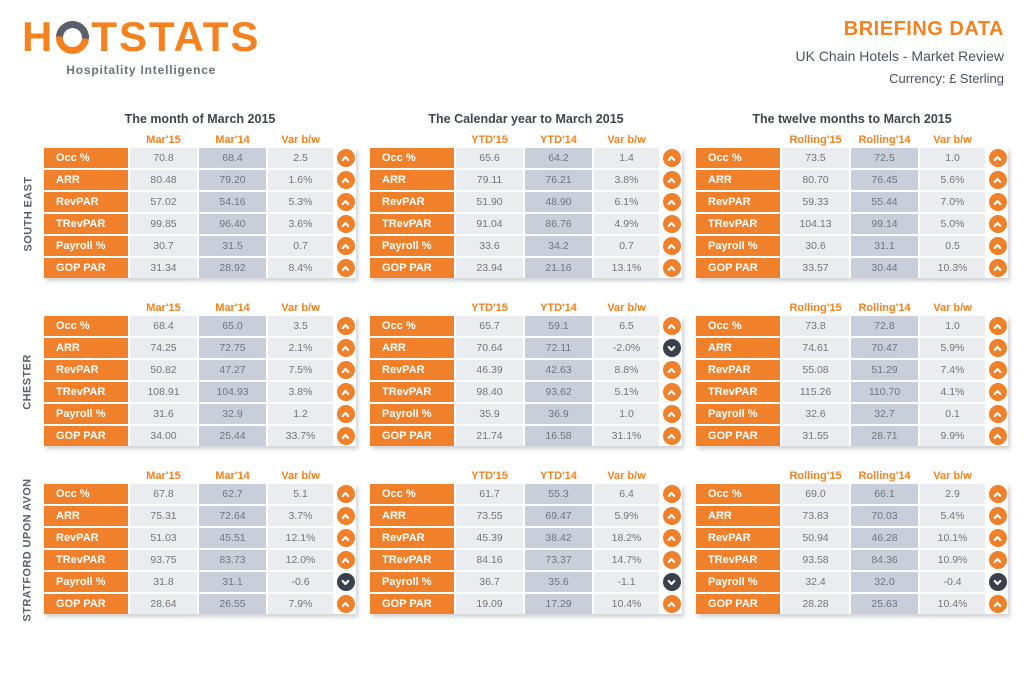 The image size is (1024, 673). What do you see at coordinates (300, 180) in the screenshot?
I see `variance-cell: 1.6%` at bounding box center [300, 180].